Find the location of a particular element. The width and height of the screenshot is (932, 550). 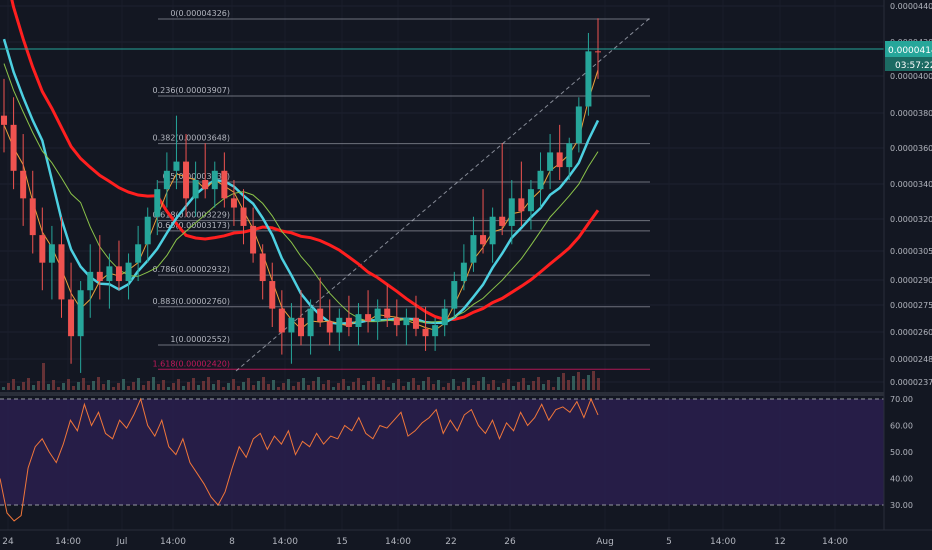

rsi-tick-label: 50.00 is located at coordinates (901, 452).